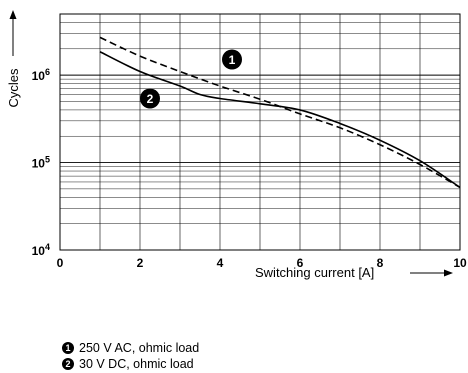 The width and height of the screenshot is (468, 373). What do you see at coordinates (460, 263) in the screenshot?
I see `x-tick-label: 10` at bounding box center [460, 263].